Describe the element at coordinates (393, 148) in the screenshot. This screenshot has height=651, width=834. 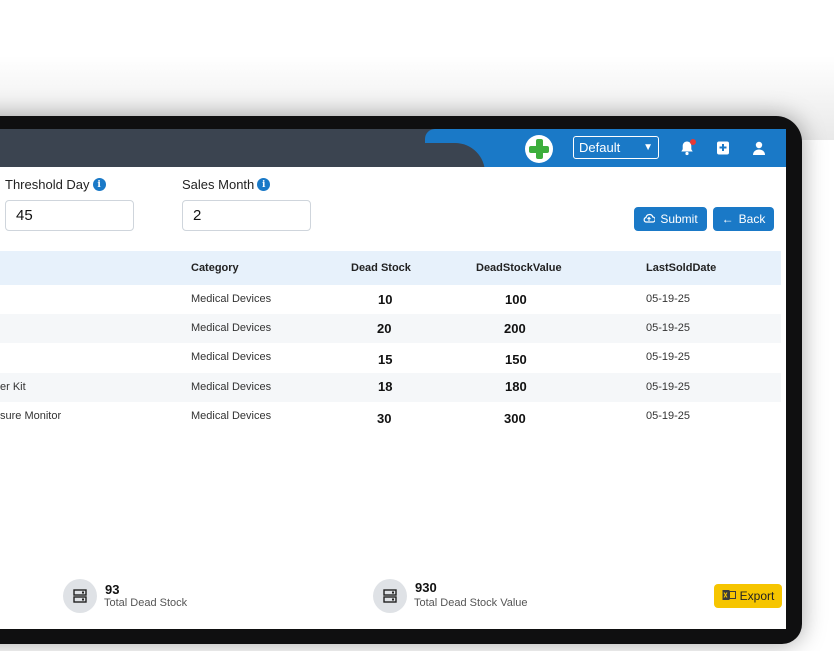
I see `app-header: Default ▼` at that location.